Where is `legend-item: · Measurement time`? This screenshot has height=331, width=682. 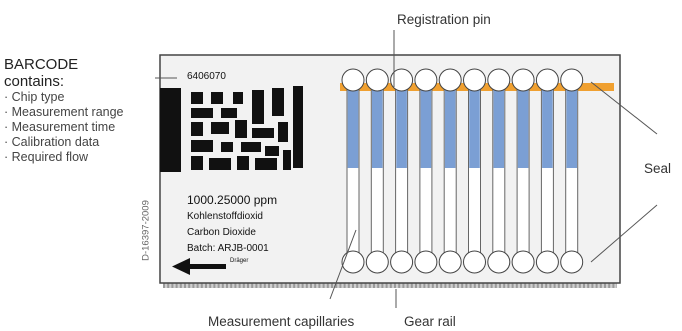 legend-item: · Measurement time is located at coordinates (60, 127).